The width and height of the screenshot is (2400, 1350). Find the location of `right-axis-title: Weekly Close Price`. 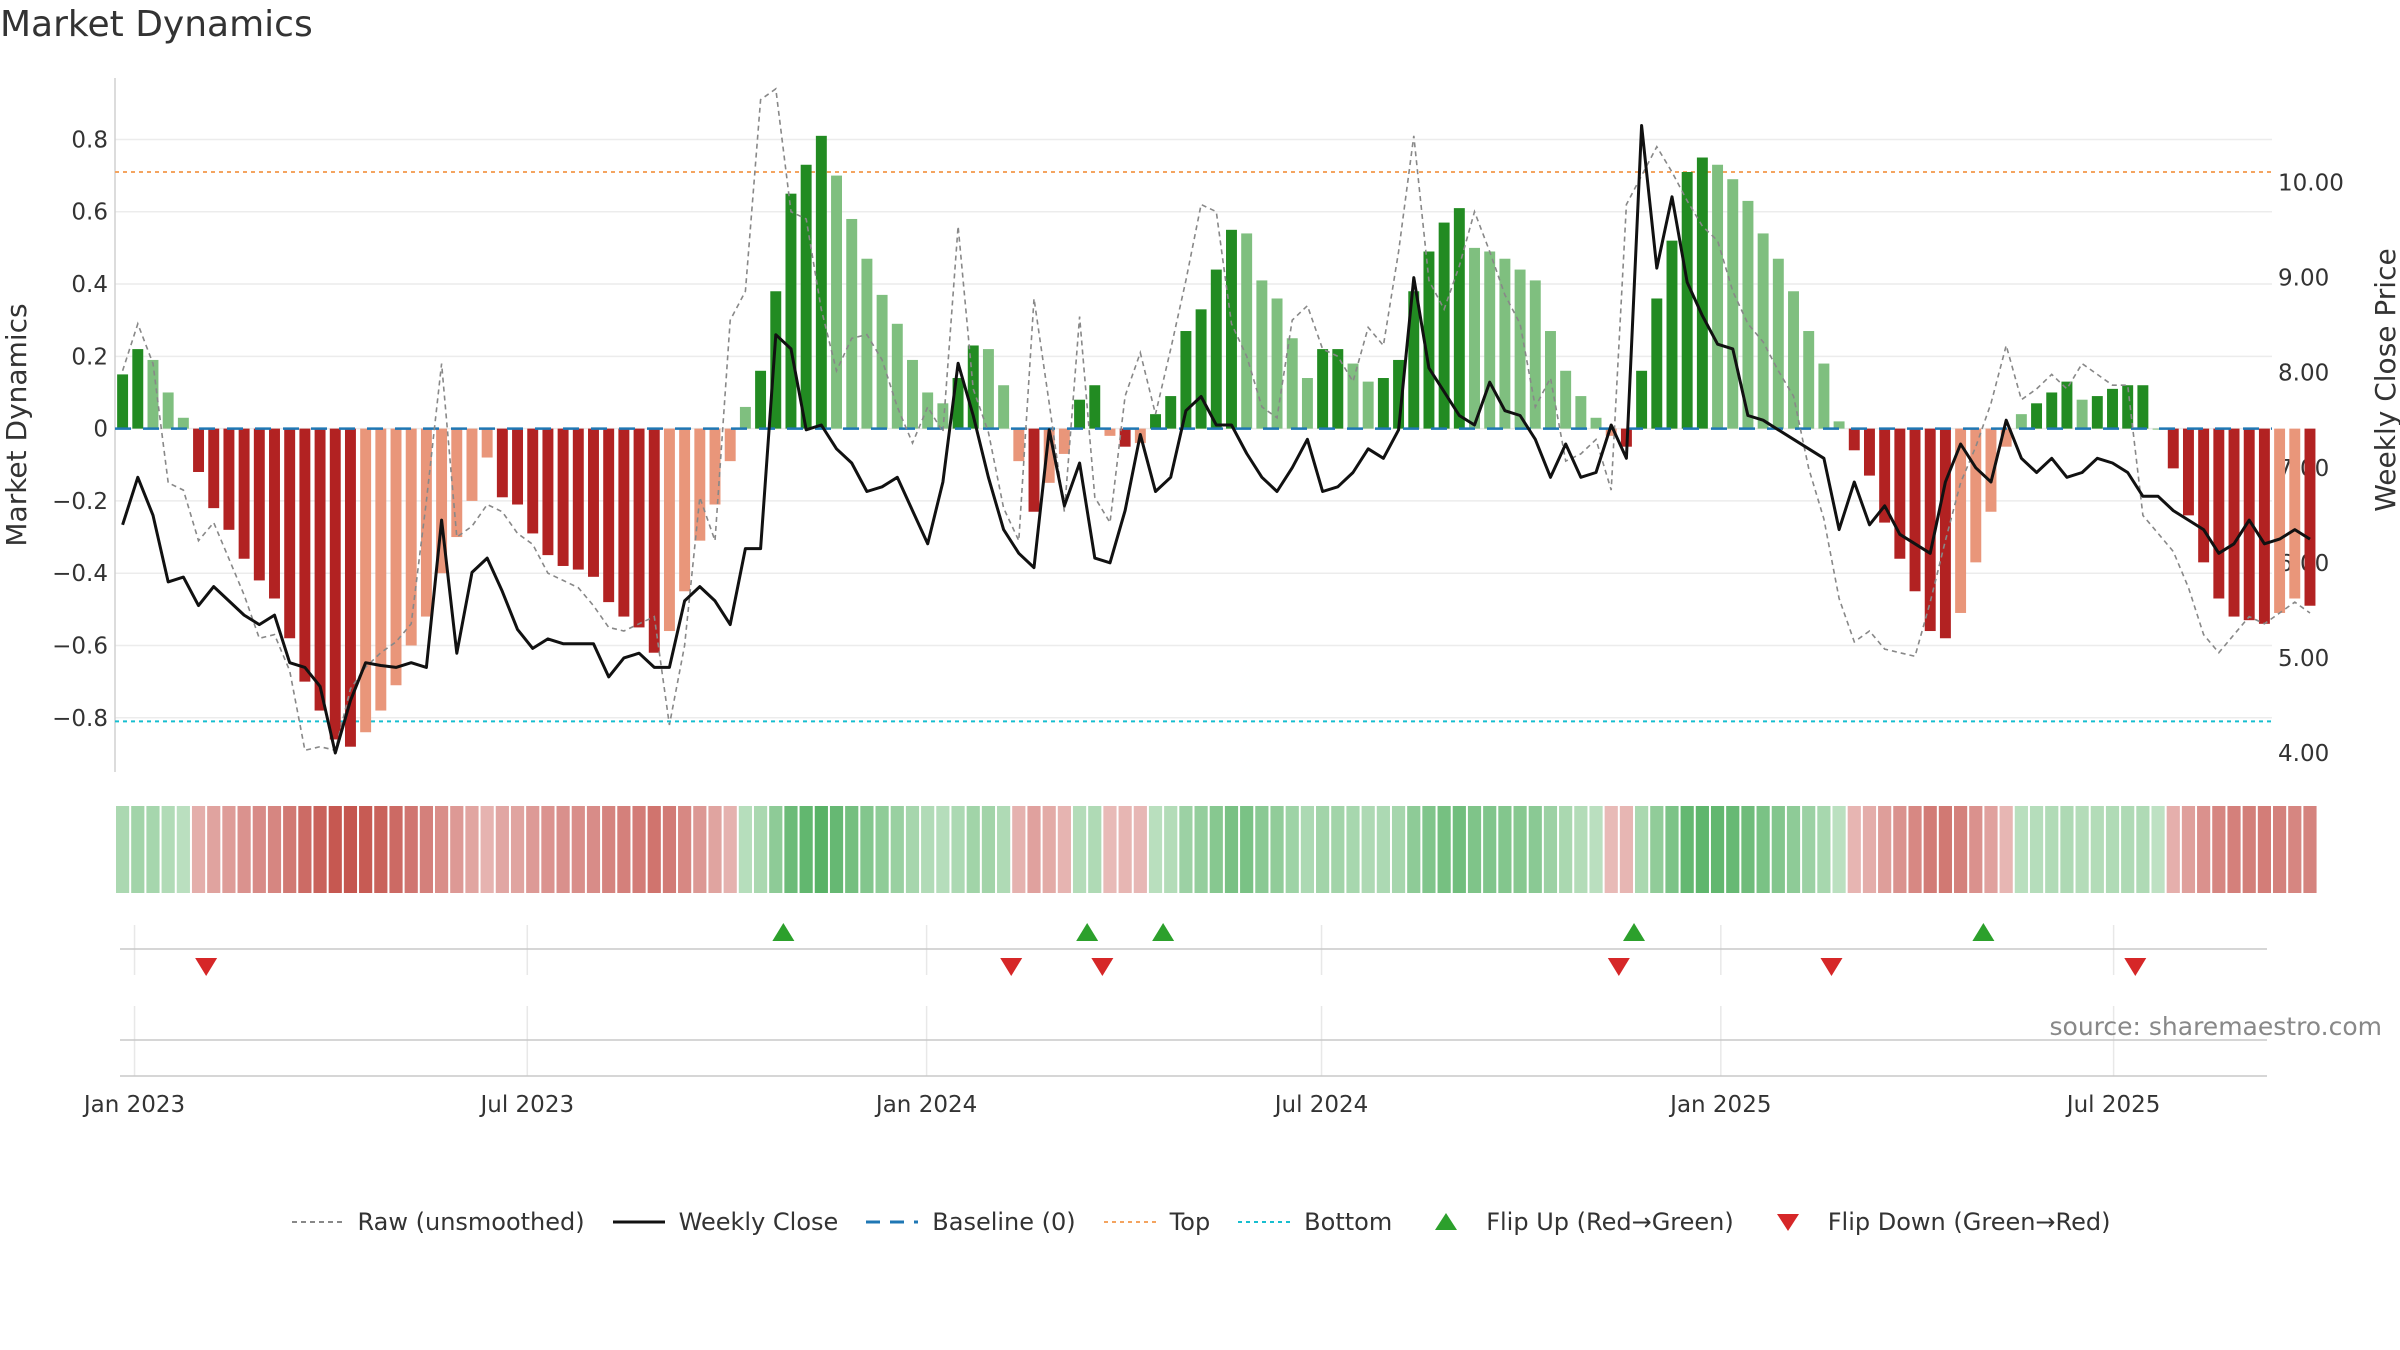

right-axis-title: Weekly Close Price is located at coordinates (2384, 379).